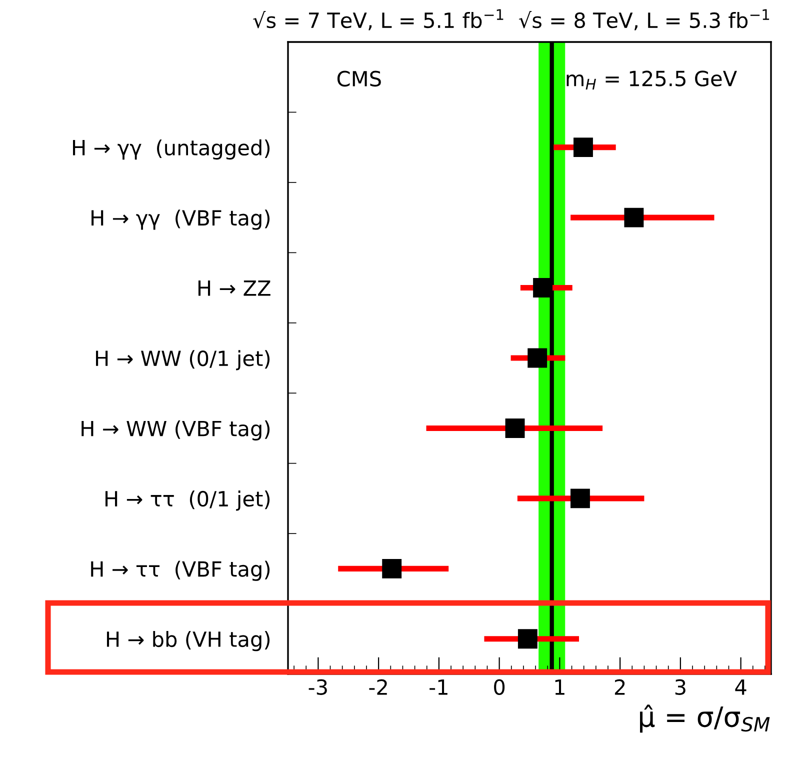 This screenshot has width=804, height=770. Describe the element at coordinates (619, 687) in the screenshot. I see `x-tick-label: 2` at that location.